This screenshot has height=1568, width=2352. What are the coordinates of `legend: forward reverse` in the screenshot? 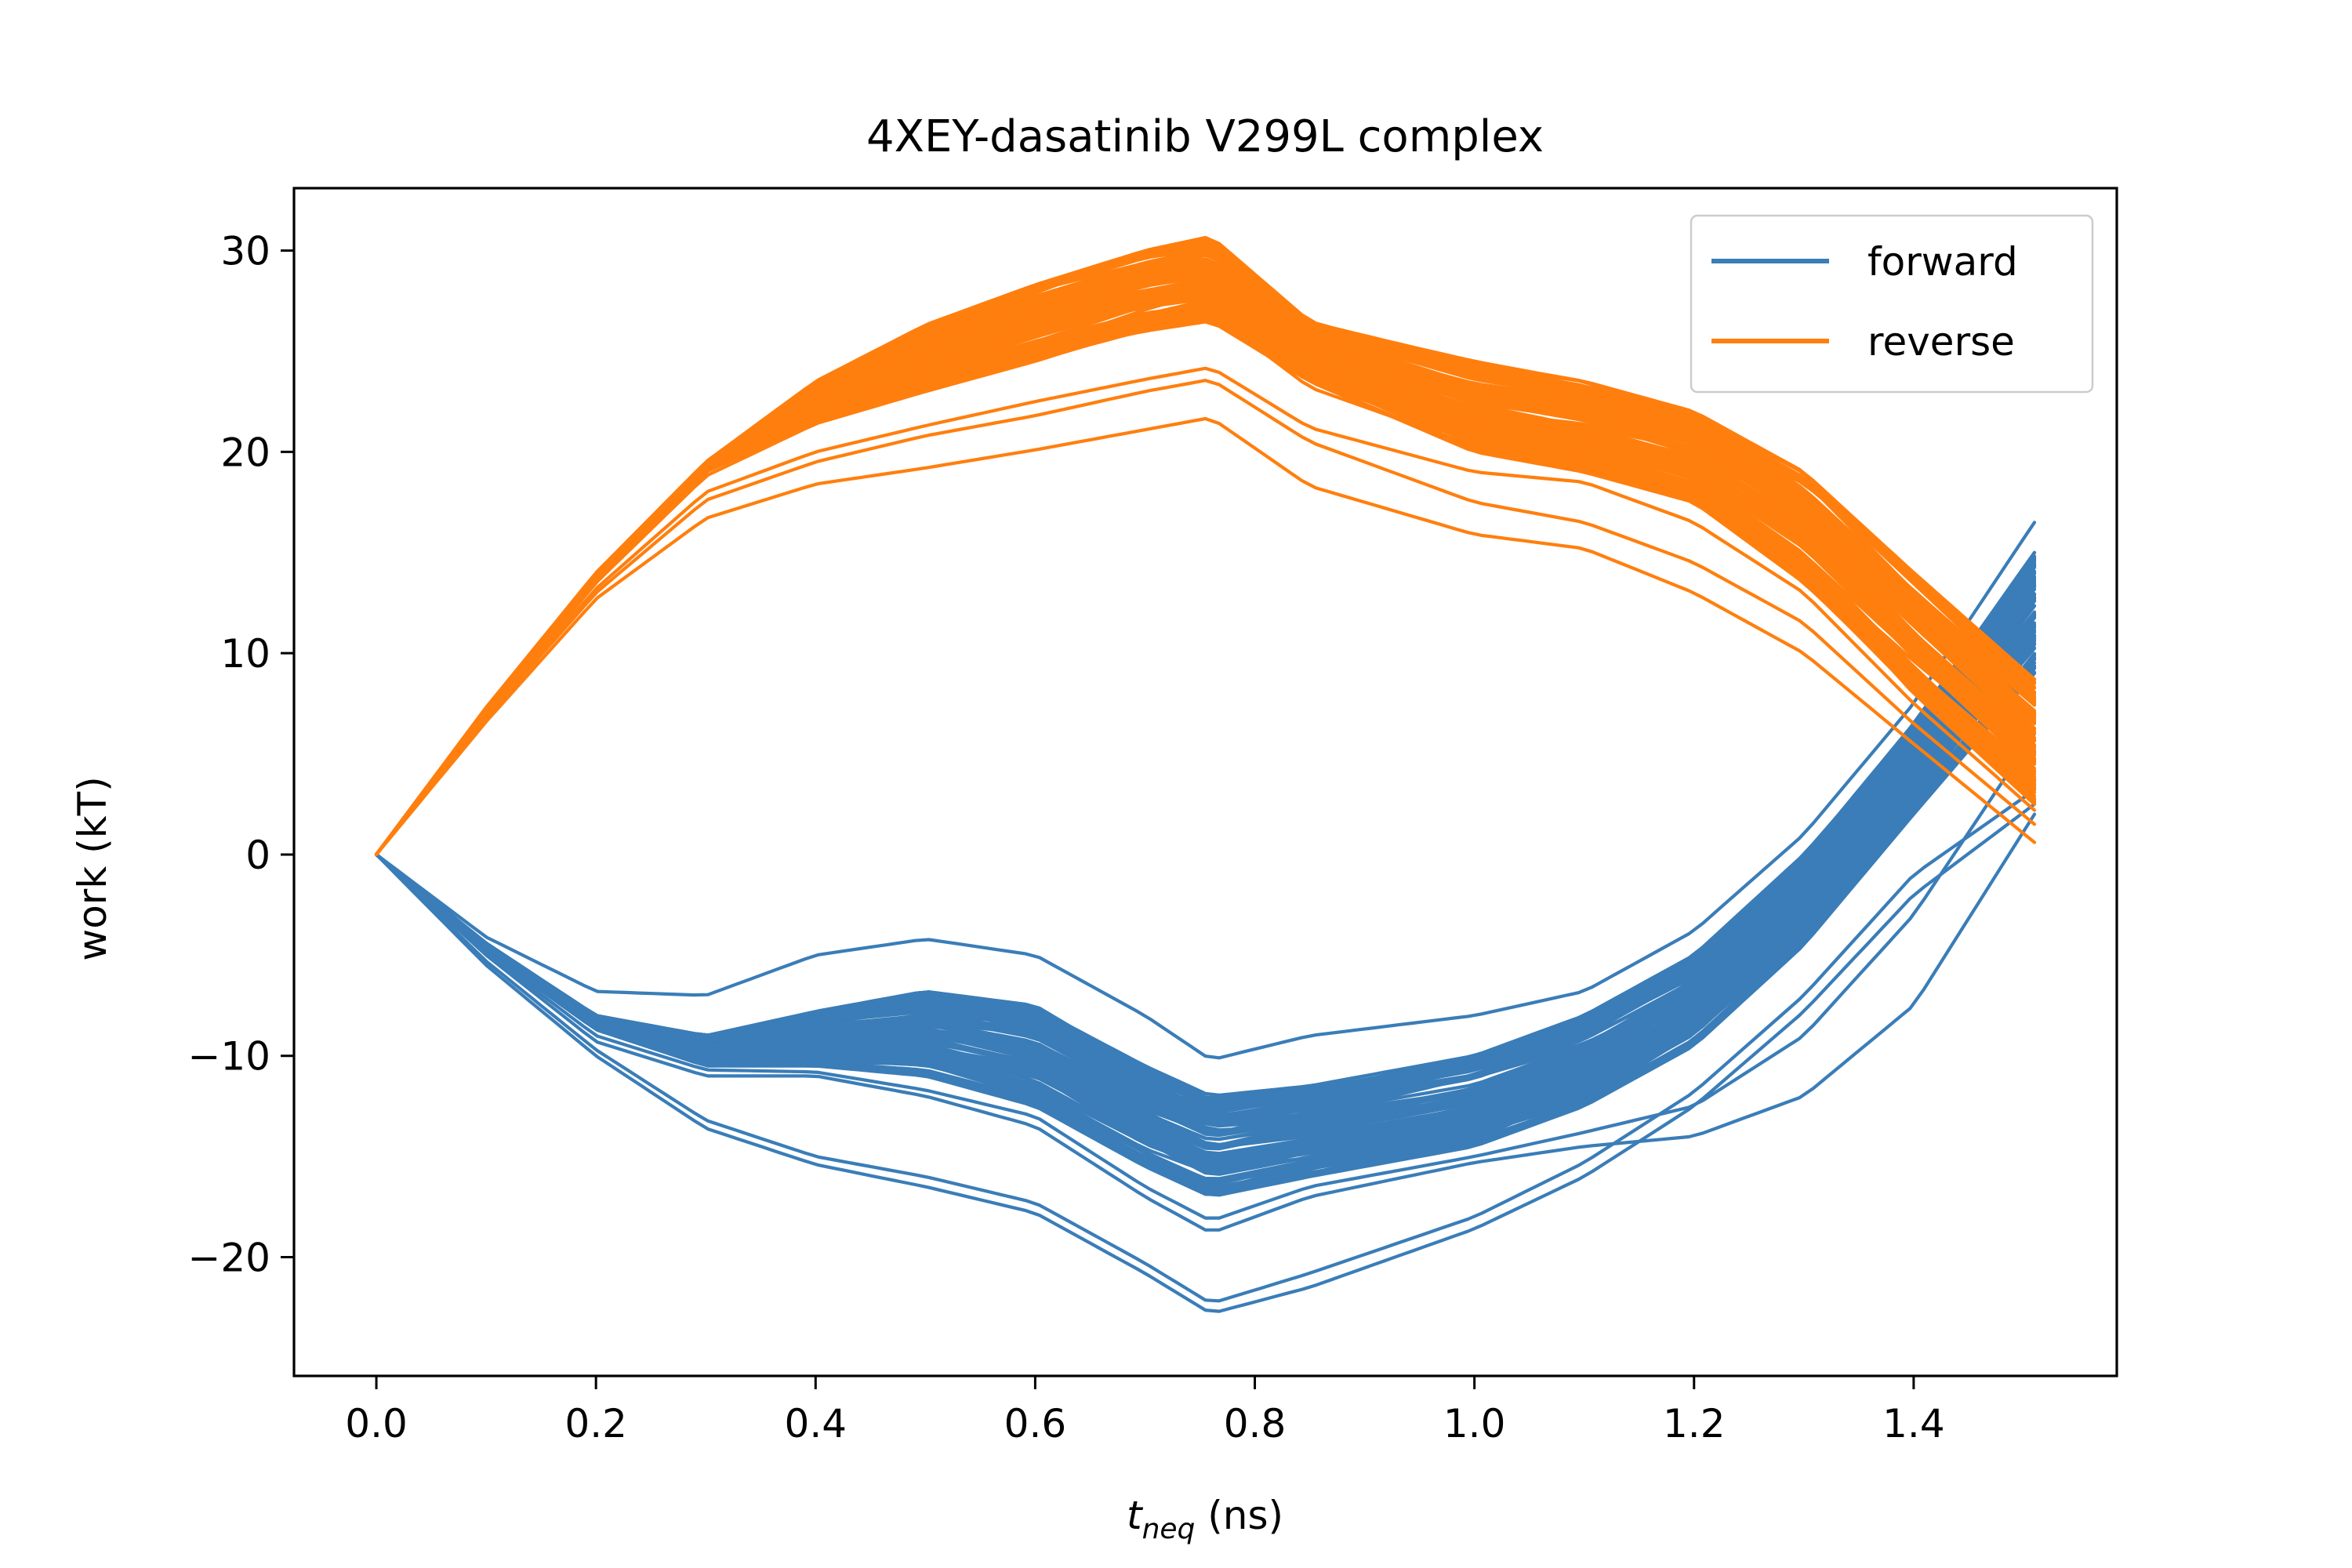 It's located at (1892, 304).